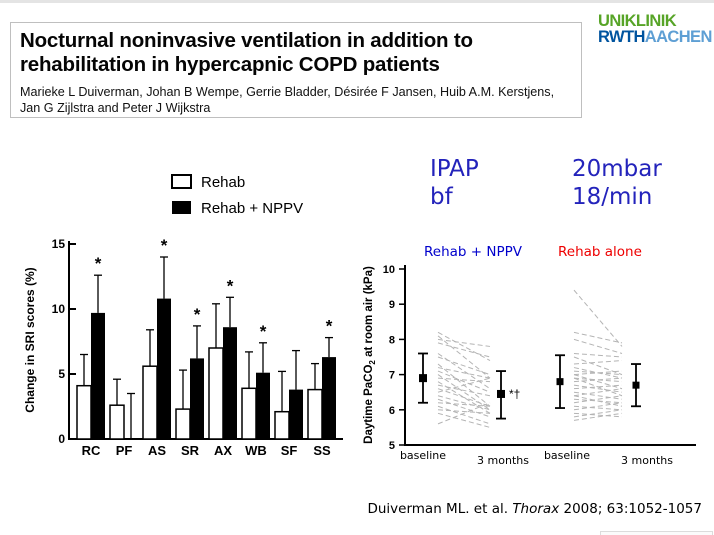 The width and height of the screenshot is (714, 535). Describe the element at coordinates (157, 450) in the screenshot. I see `x-category-label: AS` at that location.